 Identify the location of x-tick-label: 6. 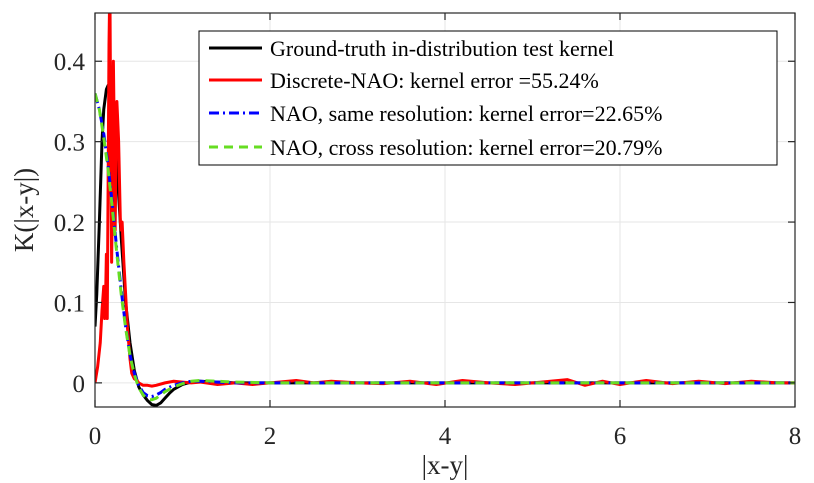
(620, 436).